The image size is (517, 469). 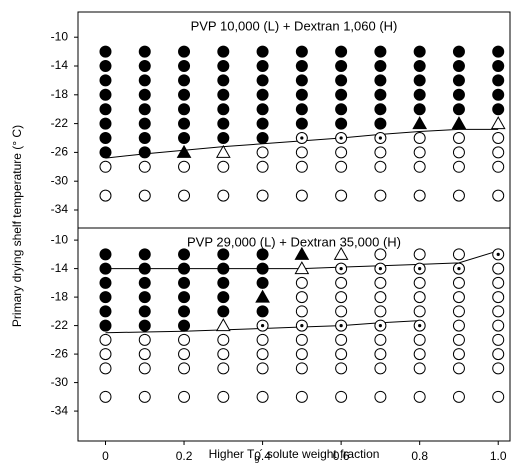 What do you see at coordinates (60, 325) in the screenshot?
I see `y-tick-label: -22` at bounding box center [60, 325].